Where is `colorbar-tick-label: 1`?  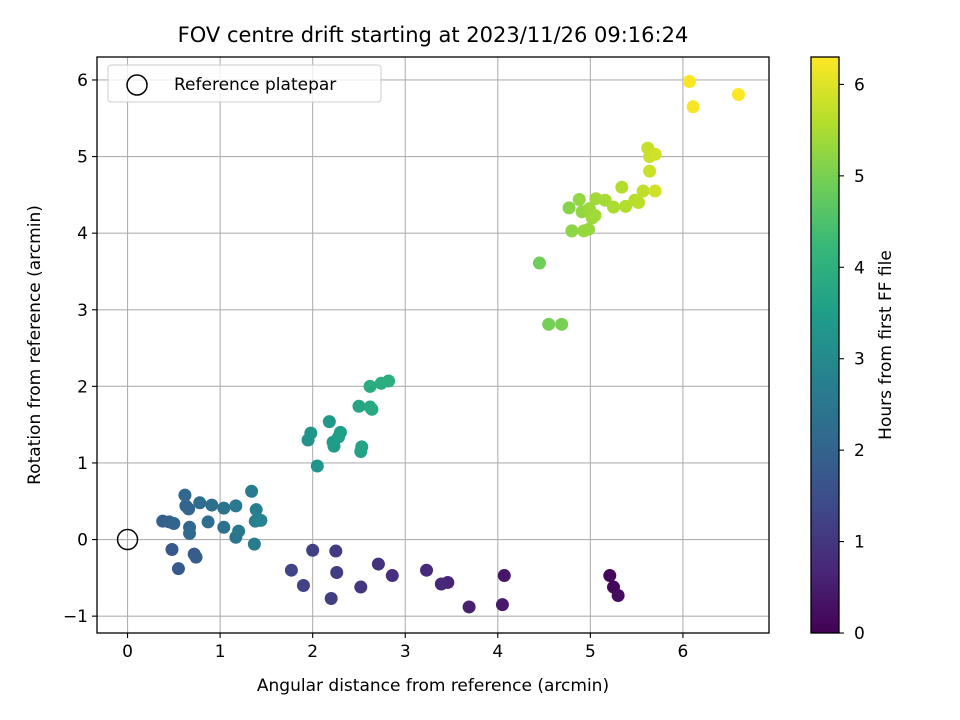
colorbar-tick-label: 1 is located at coordinates (859, 543).